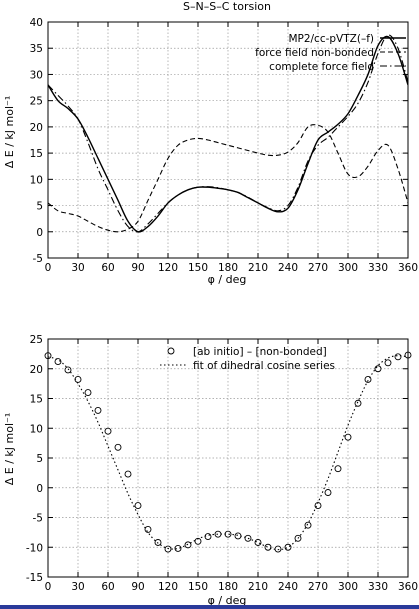 Image resolution: width=419 pixels, height=609 pixels. I want to click on top-y-tick-label: 20, so click(36, 128).